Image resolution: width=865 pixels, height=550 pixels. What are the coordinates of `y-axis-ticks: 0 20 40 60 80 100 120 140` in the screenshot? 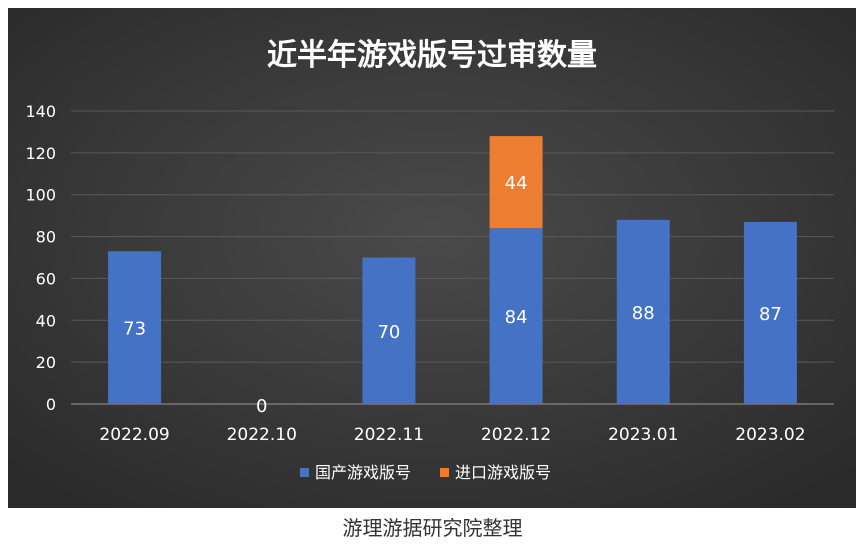 It's located at (40, 258).